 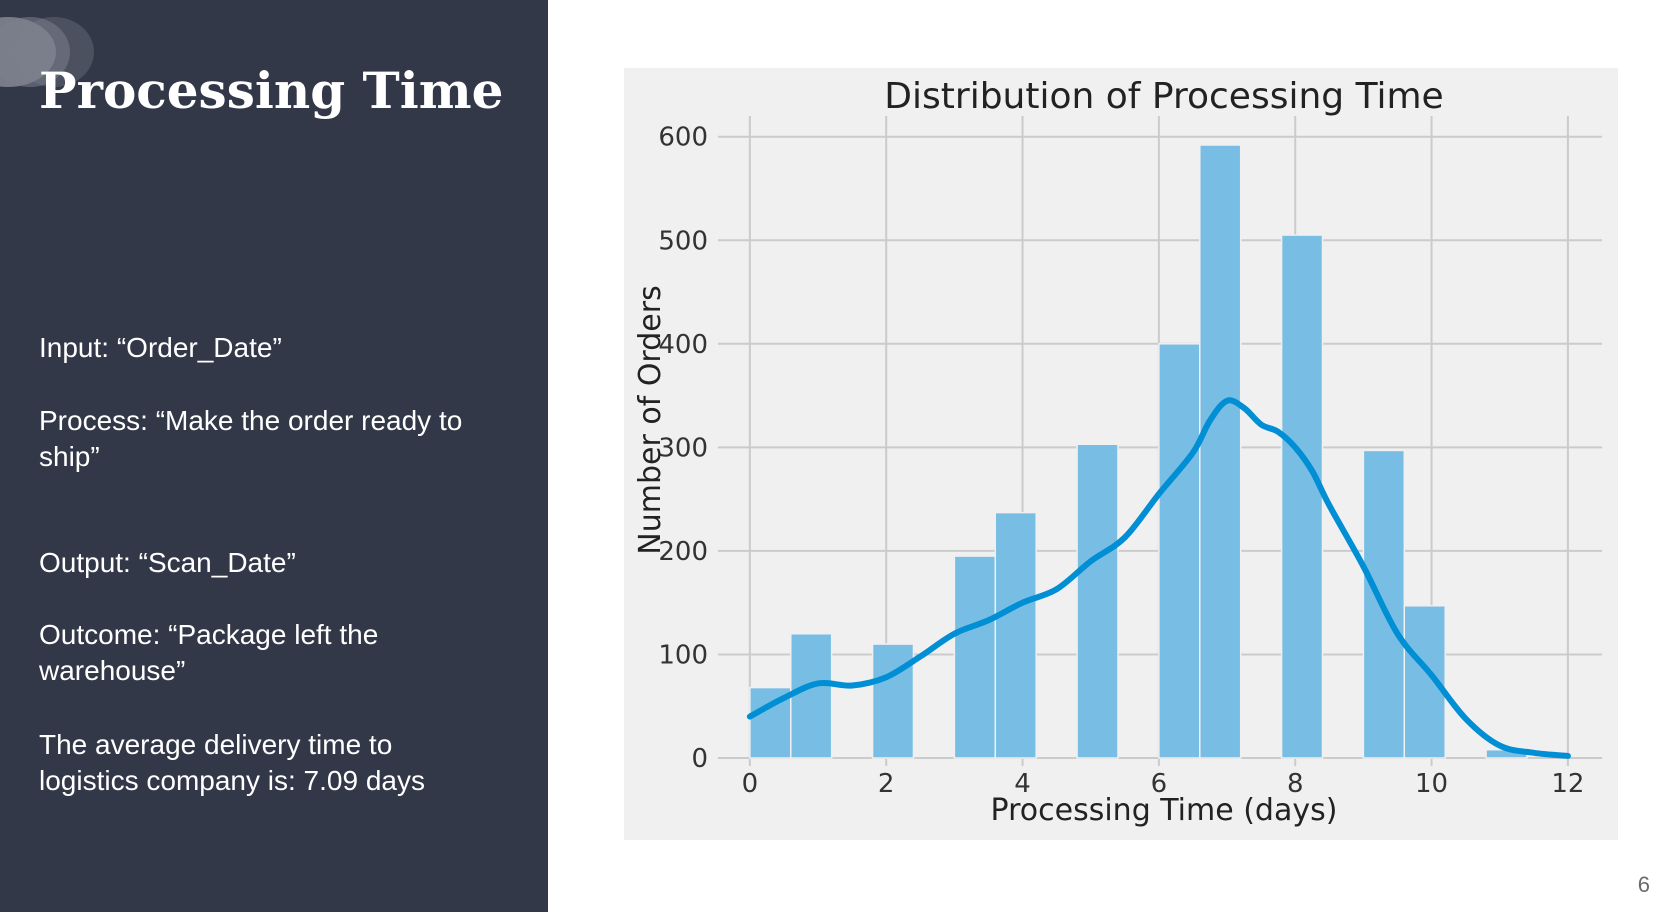 What do you see at coordinates (1431, 784) in the screenshot?
I see `x-tick-label: 10` at bounding box center [1431, 784].